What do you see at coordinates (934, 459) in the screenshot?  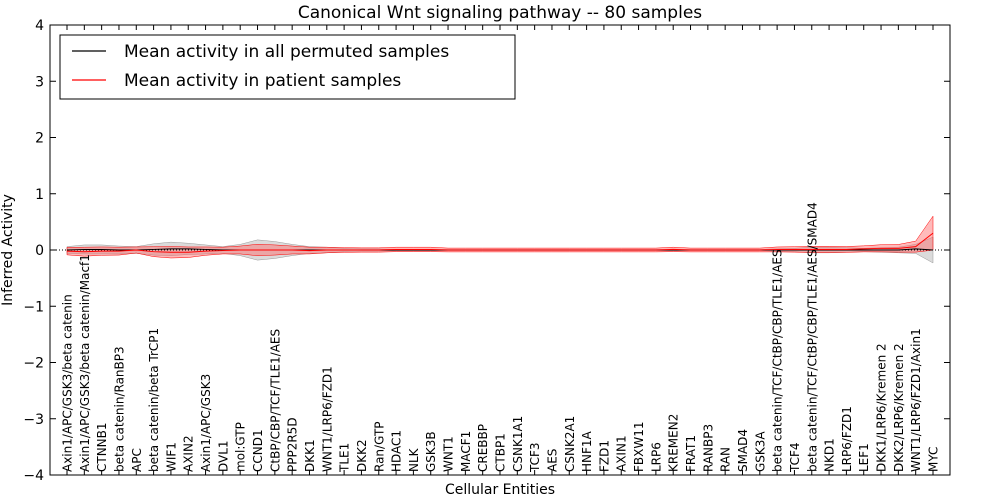 I see `x-tick-label: MYC` at bounding box center [934, 459].